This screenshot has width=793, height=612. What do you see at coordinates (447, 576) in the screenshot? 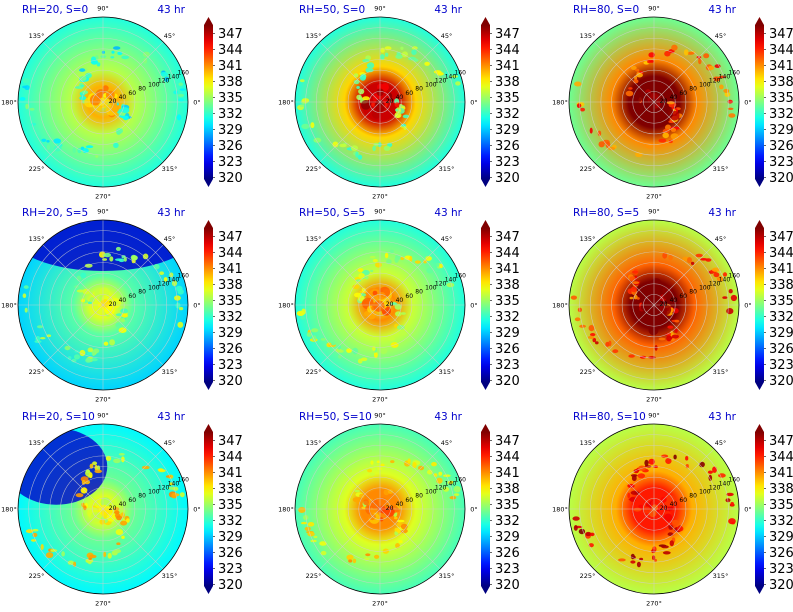
I see `angular-tick-label: 315°` at bounding box center [447, 576].